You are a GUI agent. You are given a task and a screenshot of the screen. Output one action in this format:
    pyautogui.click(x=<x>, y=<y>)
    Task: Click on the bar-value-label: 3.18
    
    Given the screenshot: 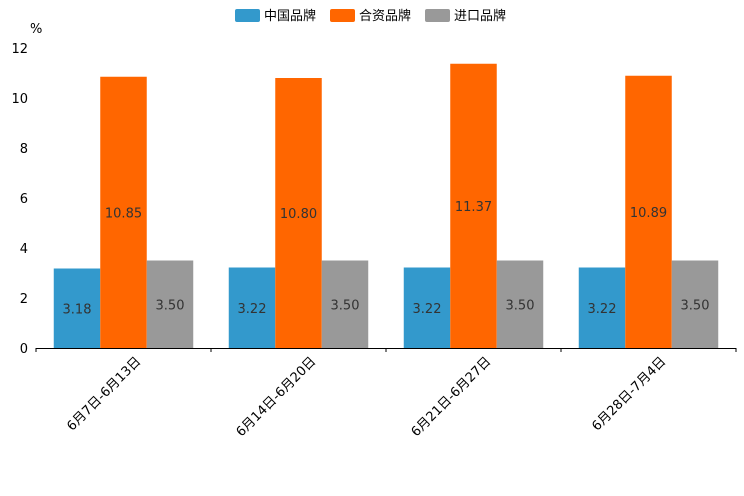 What is the action you would take?
    pyautogui.click(x=77, y=309)
    